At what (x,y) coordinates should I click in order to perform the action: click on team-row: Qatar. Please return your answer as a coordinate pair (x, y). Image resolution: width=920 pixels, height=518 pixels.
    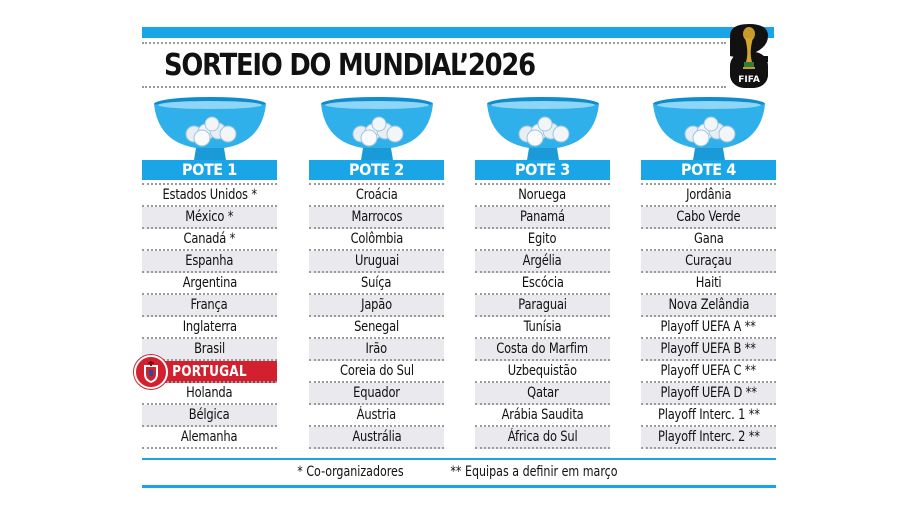
    Looking at the image, I should click on (542, 394).